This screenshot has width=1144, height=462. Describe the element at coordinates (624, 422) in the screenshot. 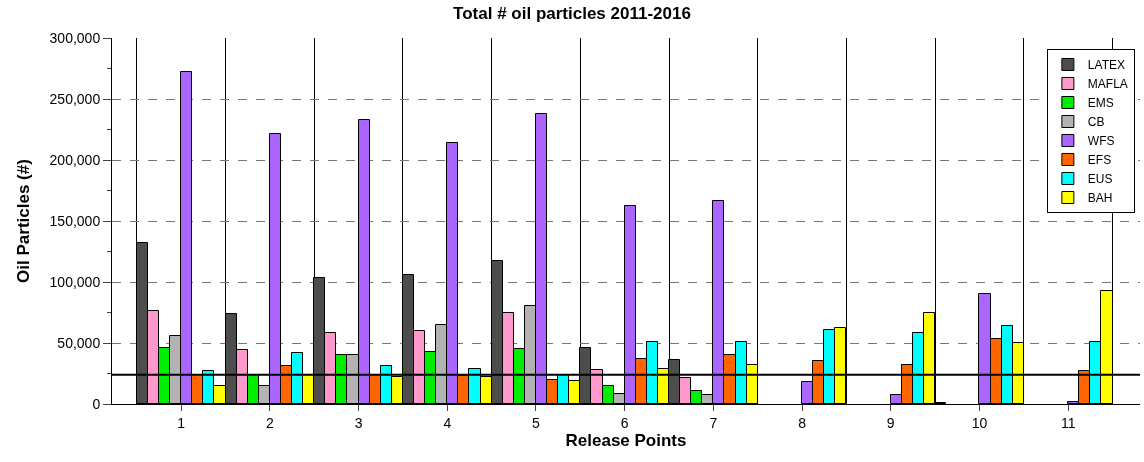

I see `x-tick-label: 6` at that location.